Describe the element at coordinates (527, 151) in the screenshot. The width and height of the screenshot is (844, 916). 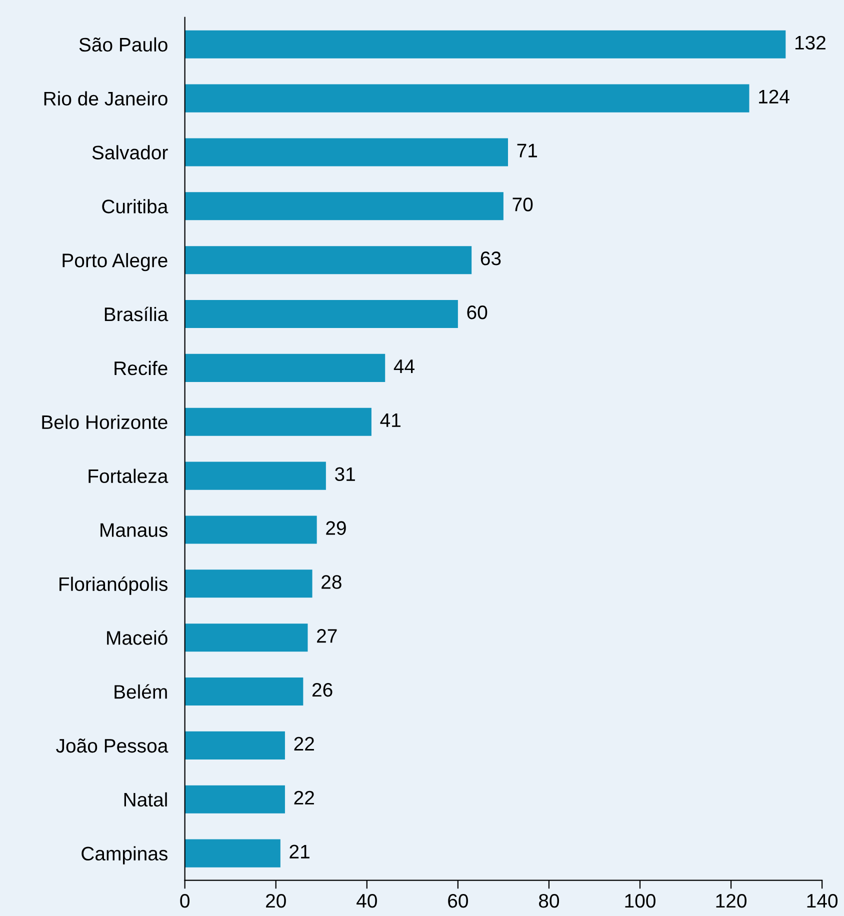
I see `data-label: 71` at that location.